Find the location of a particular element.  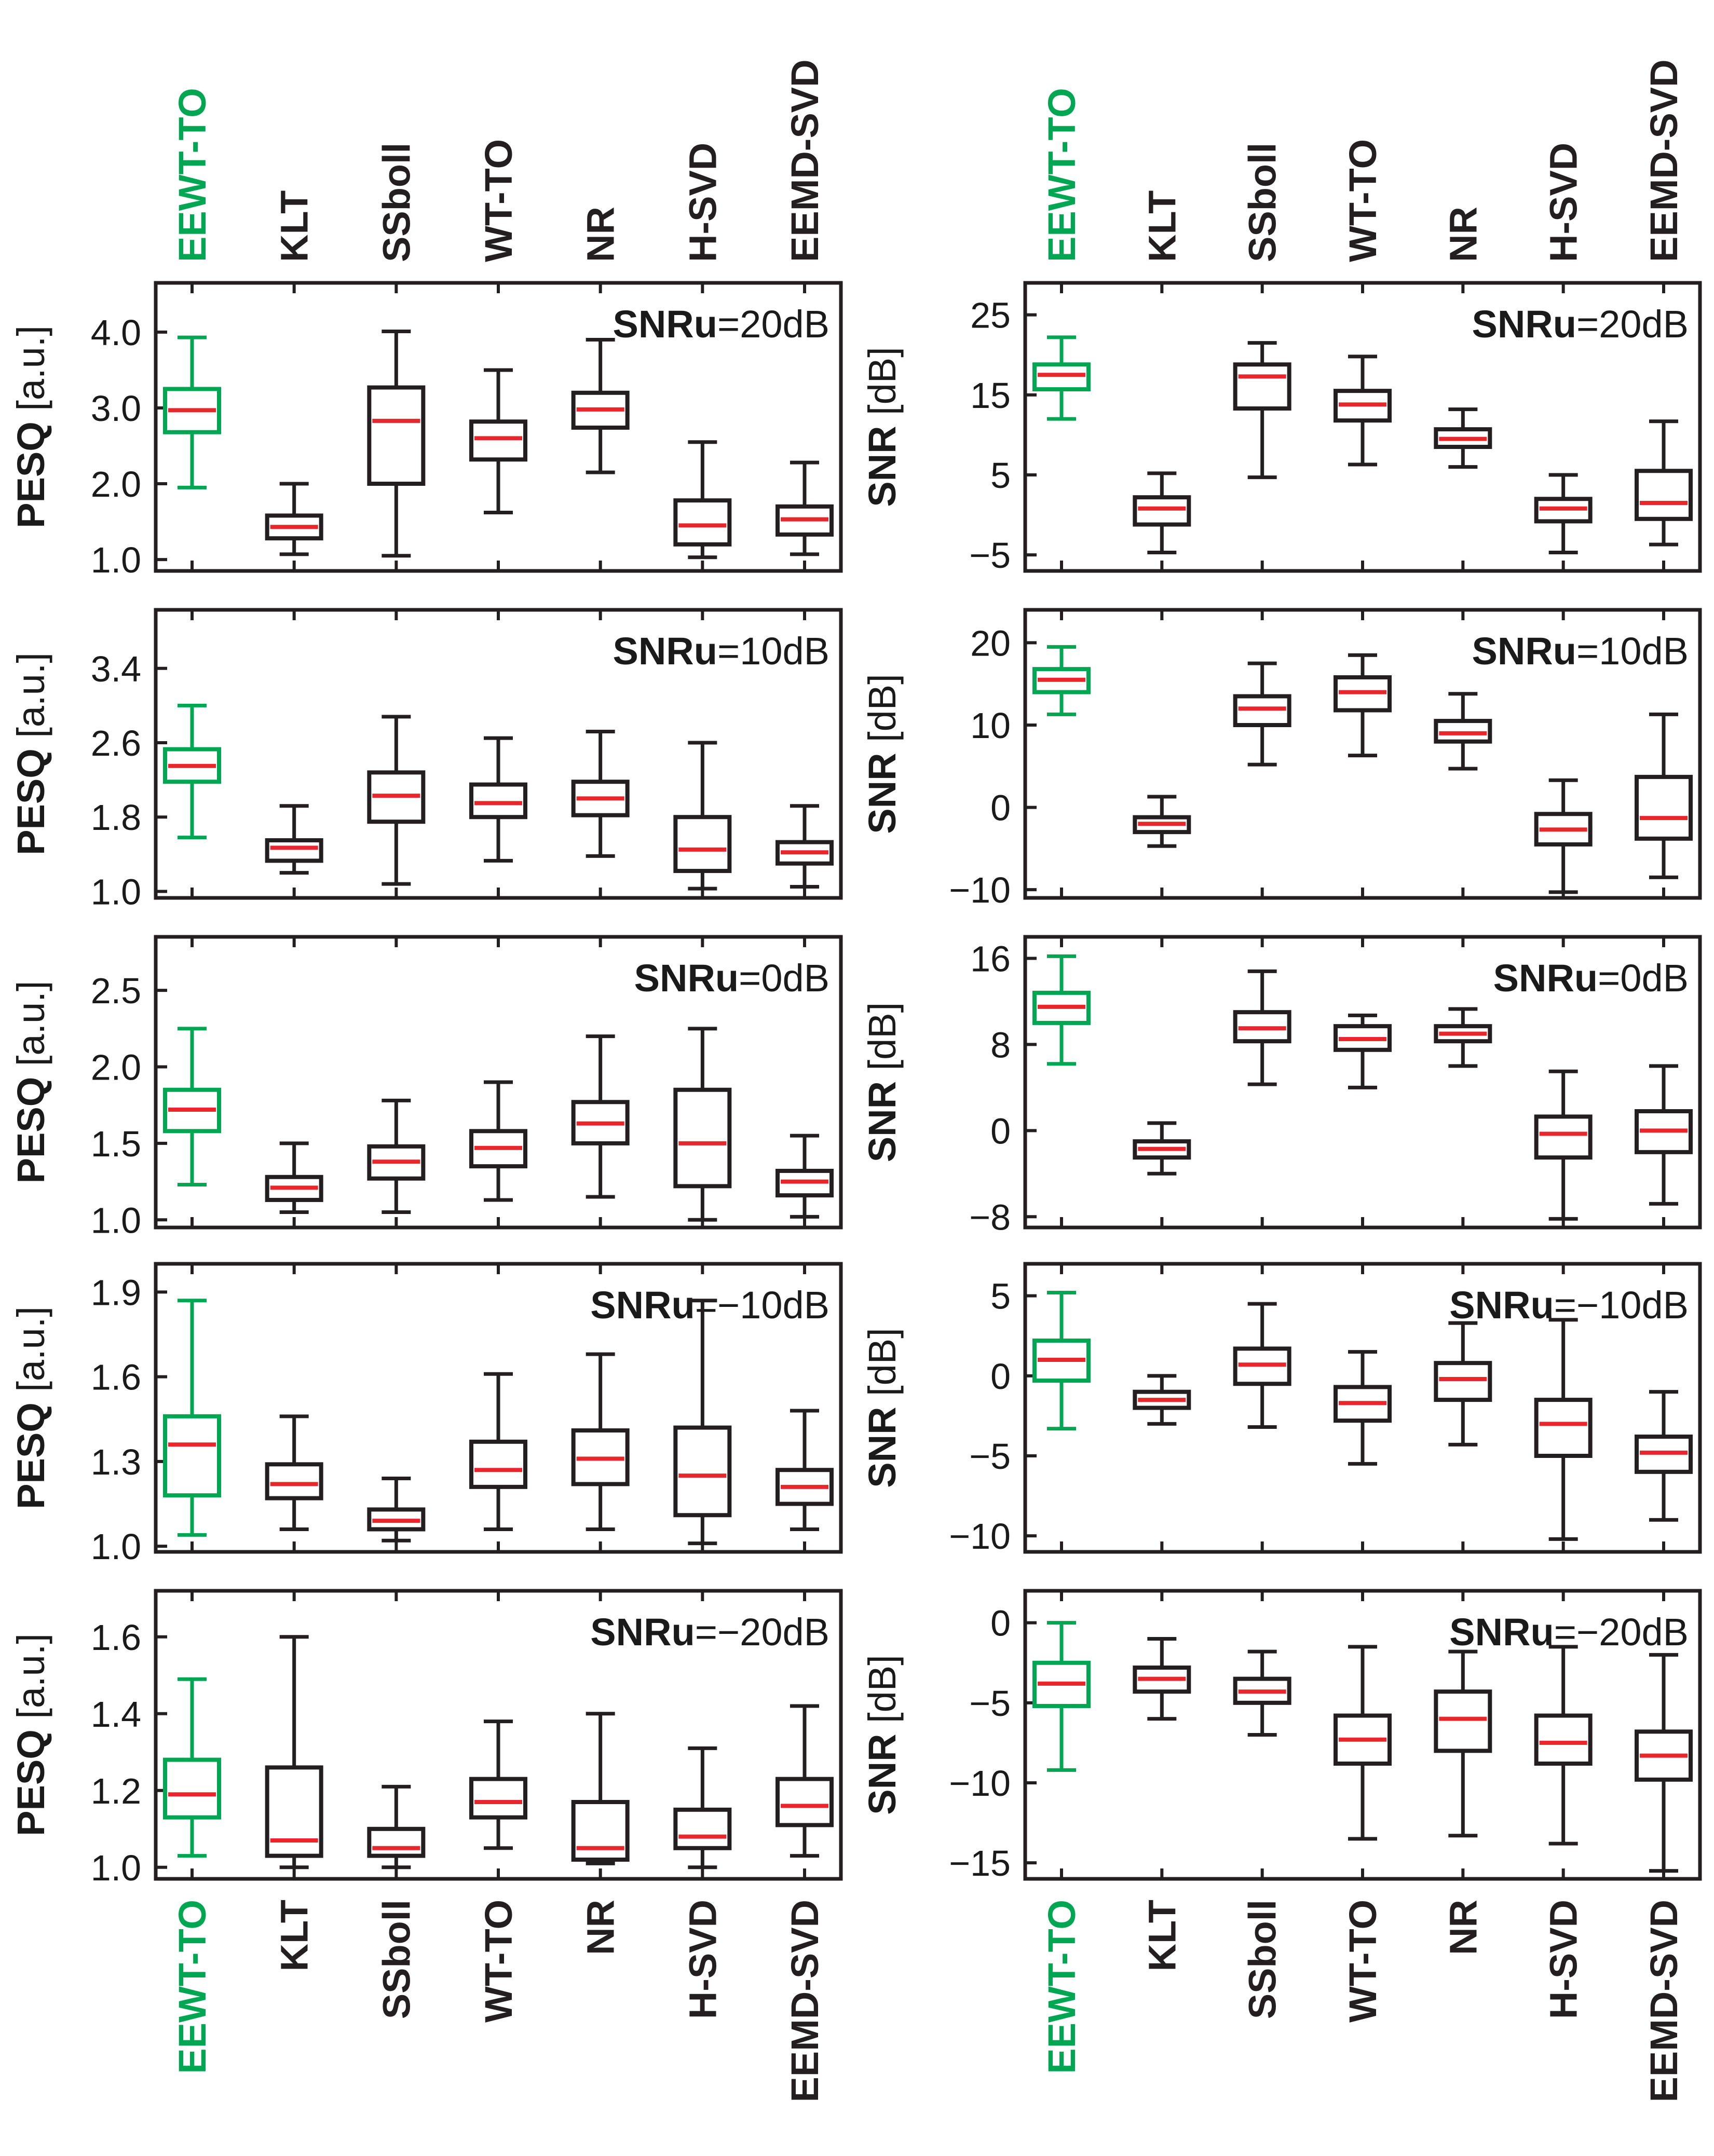

y-tick-label: 1.4 is located at coordinates (116, 1715).